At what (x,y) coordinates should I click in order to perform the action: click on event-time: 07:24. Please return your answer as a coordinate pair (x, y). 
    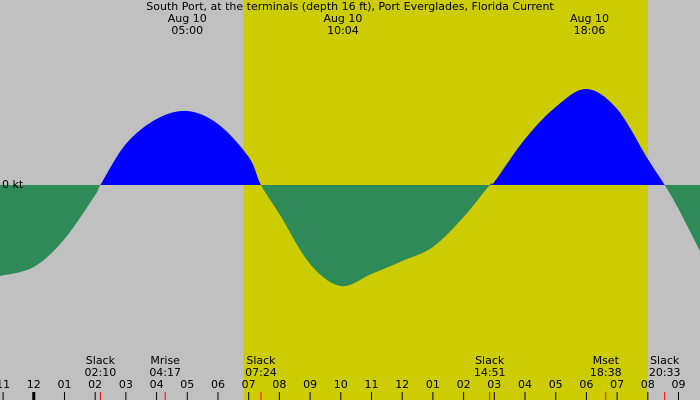
    Looking at the image, I should click on (261, 372).